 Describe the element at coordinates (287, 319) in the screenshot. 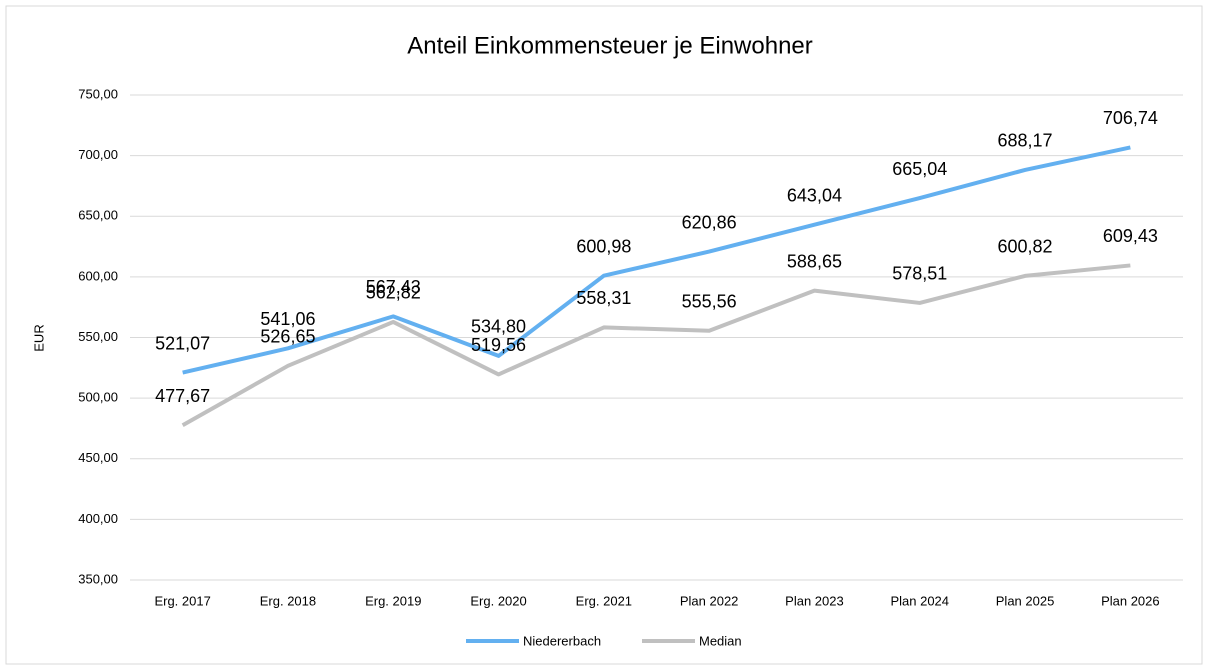

I see `data-label: 541,06` at that location.